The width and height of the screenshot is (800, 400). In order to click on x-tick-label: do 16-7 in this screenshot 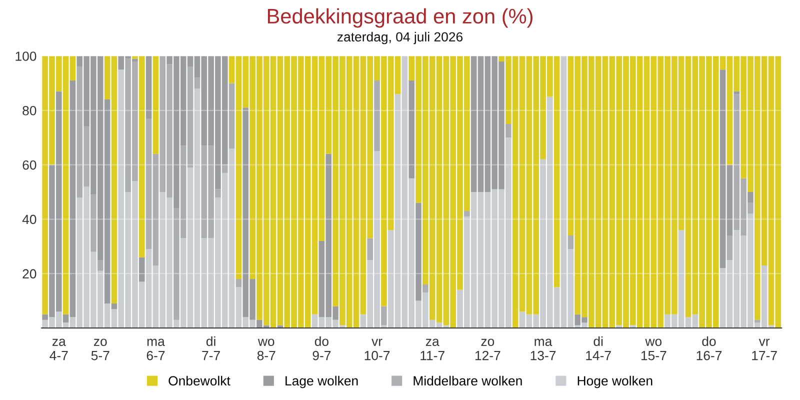, I will do `click(709, 348)`.